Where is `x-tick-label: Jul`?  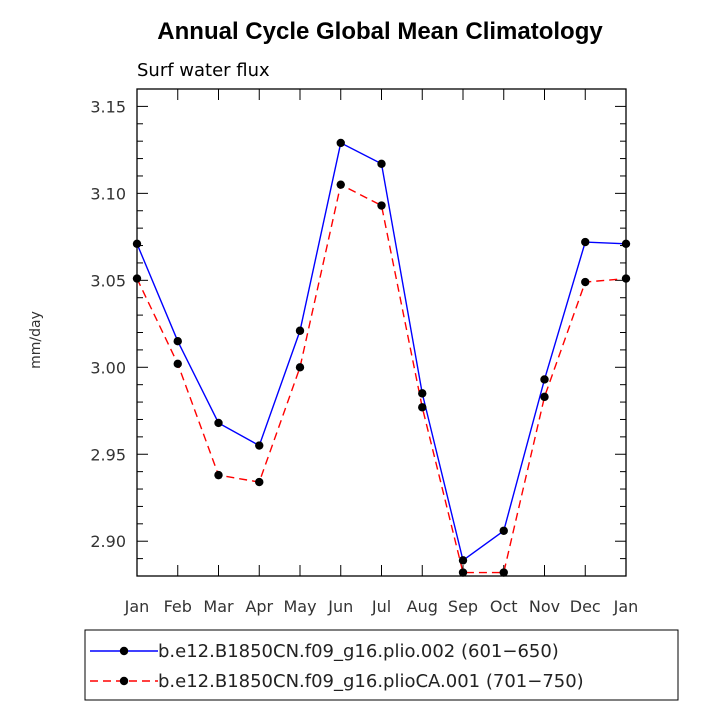 x-tick-label: Jul is located at coordinates (381, 606).